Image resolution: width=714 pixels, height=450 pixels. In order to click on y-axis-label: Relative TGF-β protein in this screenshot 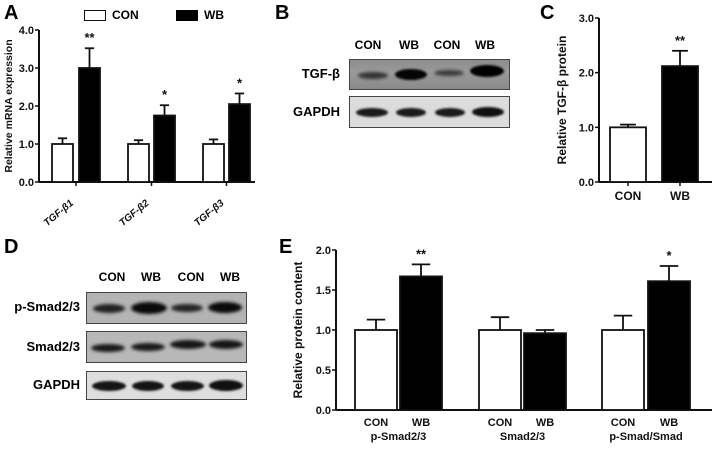, I will do `click(562, 100)`.